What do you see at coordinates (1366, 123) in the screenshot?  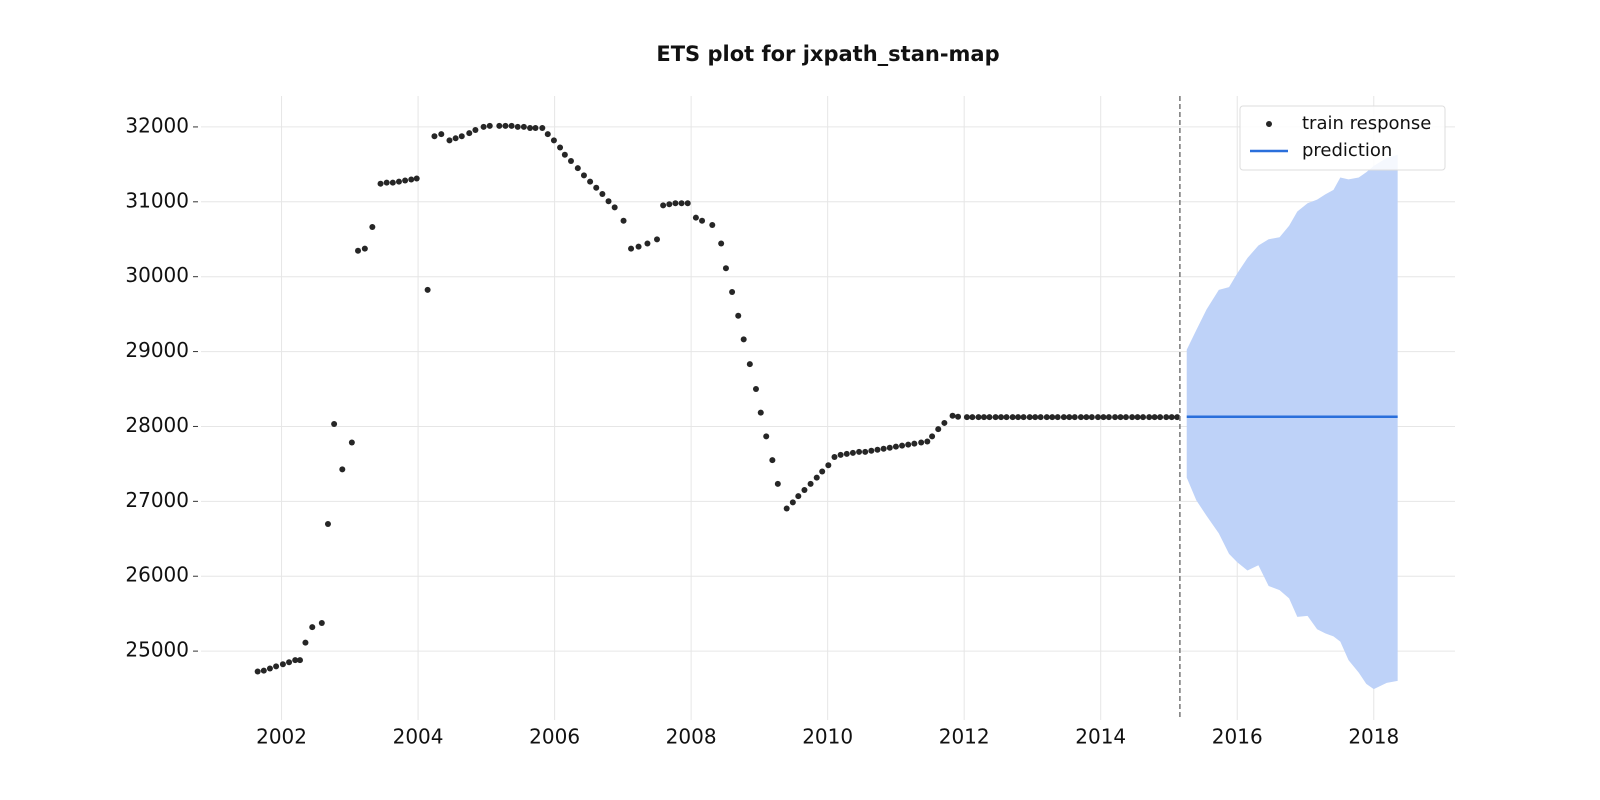 I see `legend-label: train response` at bounding box center [1366, 123].